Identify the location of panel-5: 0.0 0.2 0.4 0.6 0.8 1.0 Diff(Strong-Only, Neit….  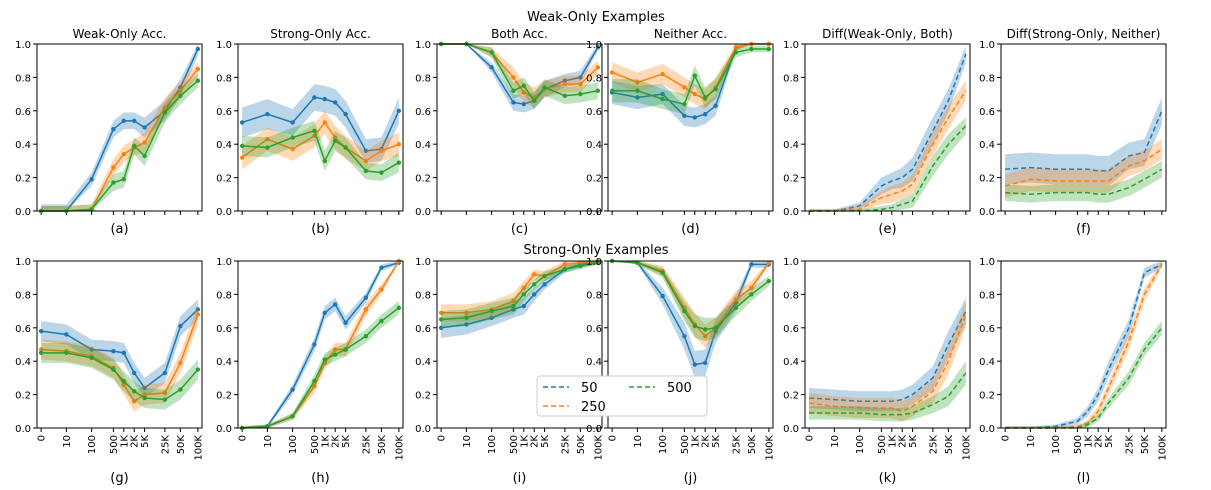
(1073, 132).